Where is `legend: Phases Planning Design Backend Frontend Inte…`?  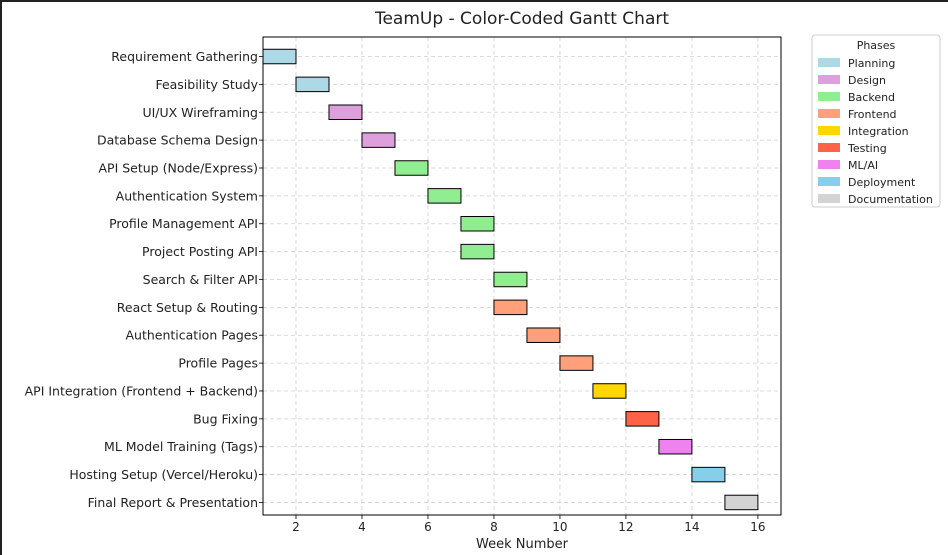 legend: Phases Planning Design Backend Frontend Inte… is located at coordinates (876, 121).